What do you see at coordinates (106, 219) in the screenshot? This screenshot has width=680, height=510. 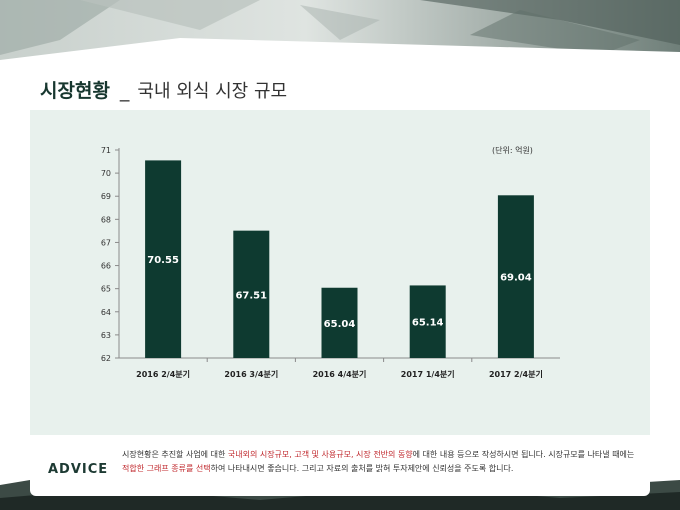 I see `y-tick-label: 68` at bounding box center [106, 219].